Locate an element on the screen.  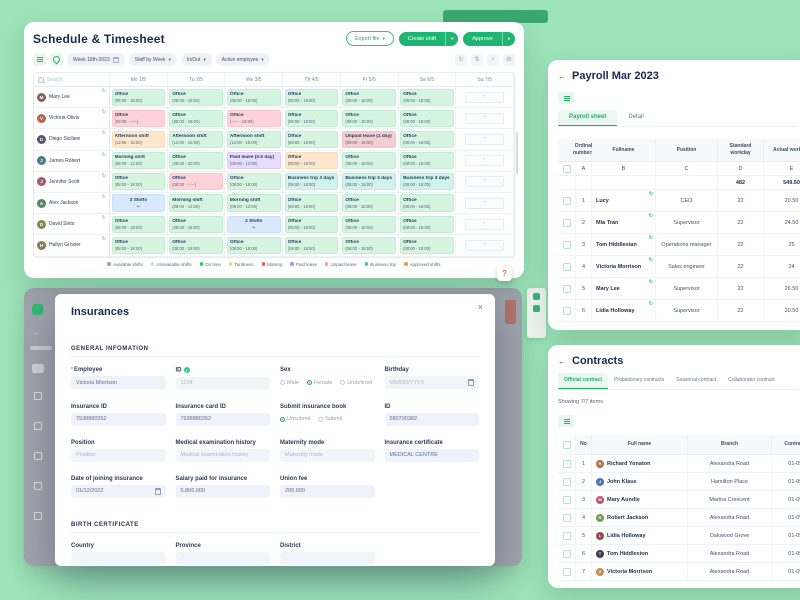
tab-detail: Detail is located at coordinates (636, 117).